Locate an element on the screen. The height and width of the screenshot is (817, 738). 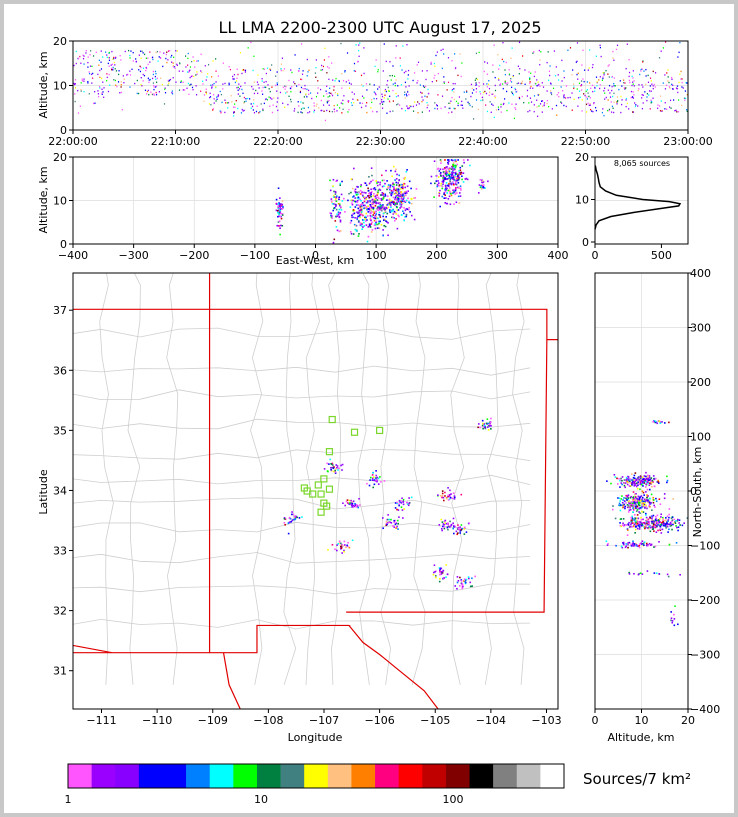
eastwest-tick-label: 0 is located at coordinates (315, 255).